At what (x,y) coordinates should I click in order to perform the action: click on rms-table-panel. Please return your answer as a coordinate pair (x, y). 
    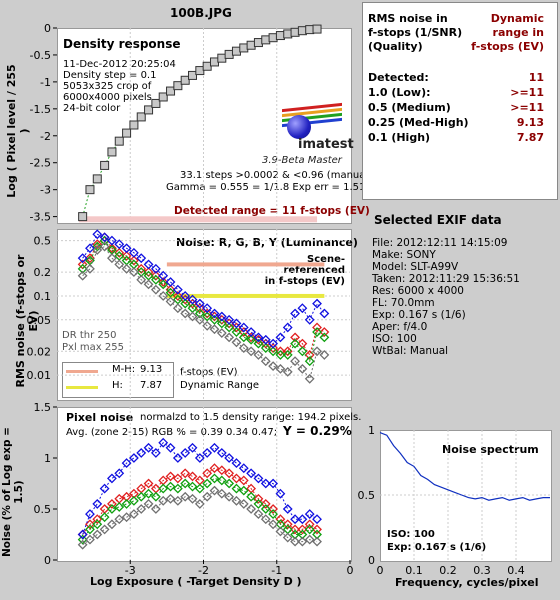
    Looking at the image, I should click on (460, 101).